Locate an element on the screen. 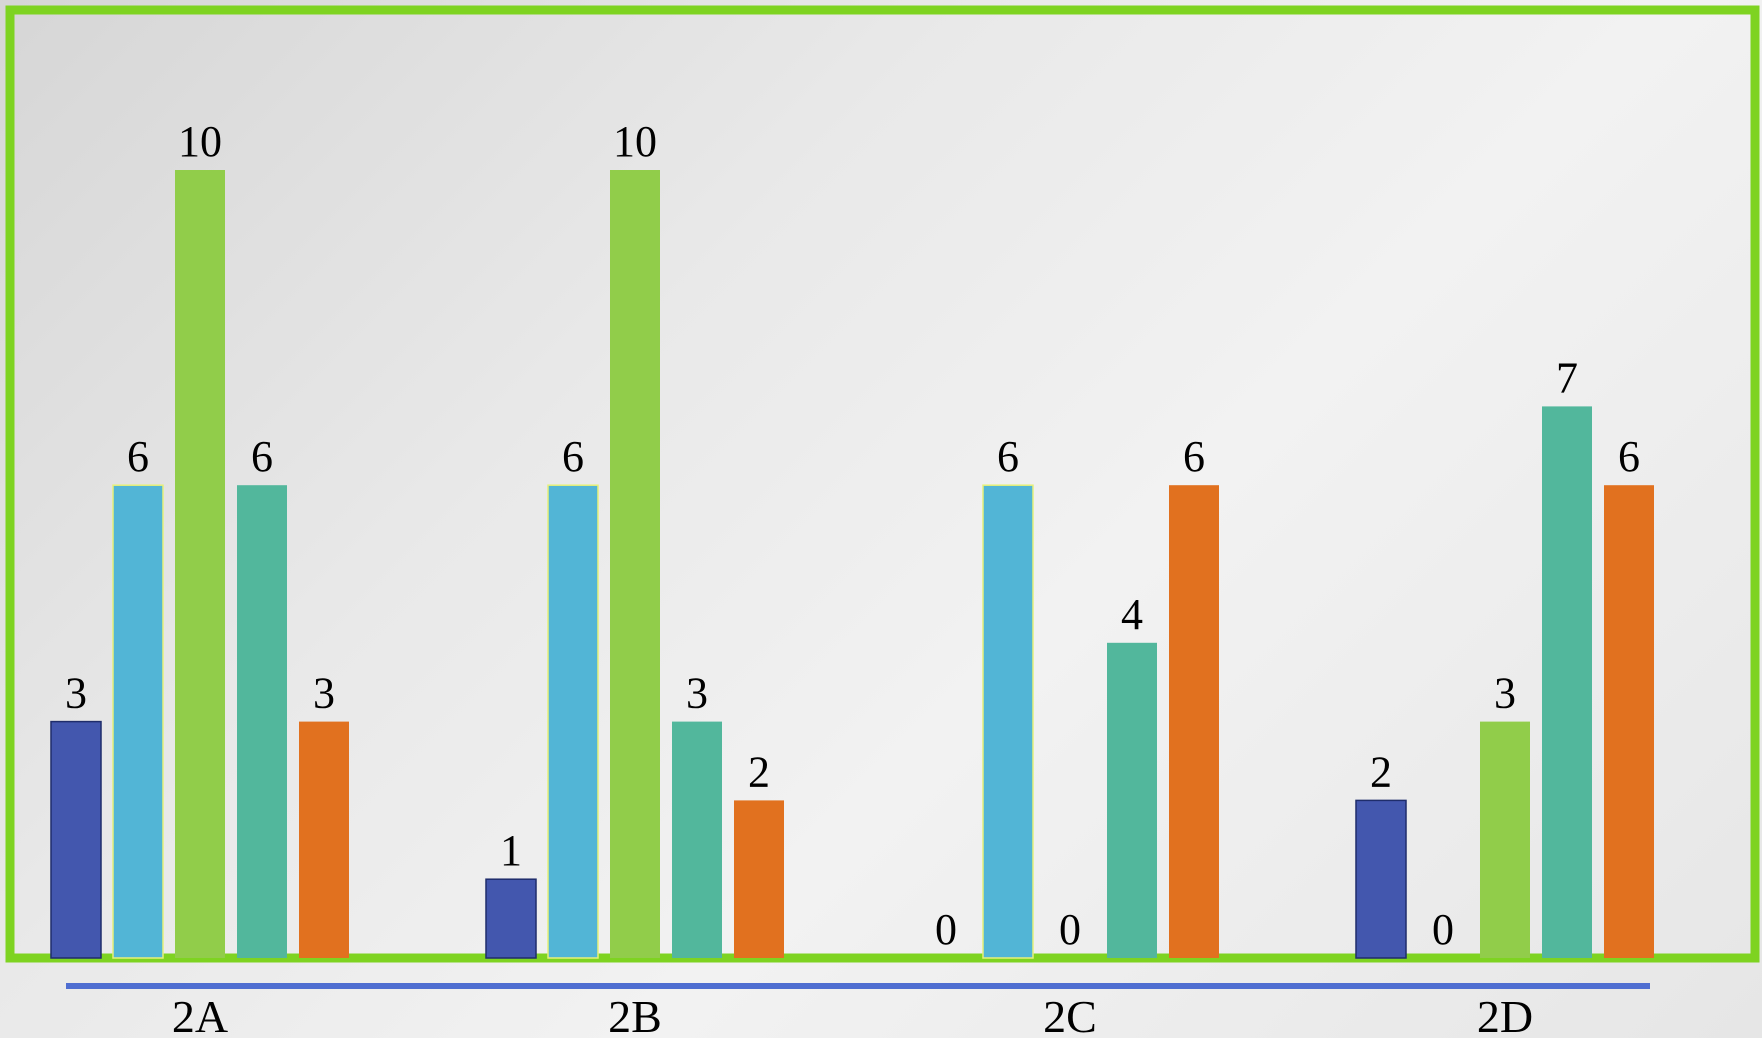  value-label-2d-s2: 0 is located at coordinates (1443, 929).